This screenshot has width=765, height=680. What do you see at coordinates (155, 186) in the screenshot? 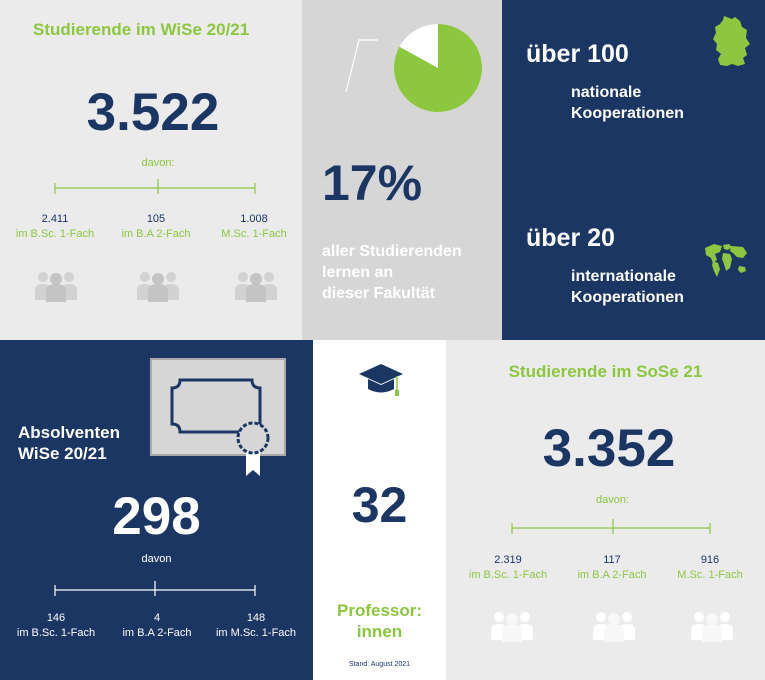
I see `wise-bracket` at bounding box center [155, 186].